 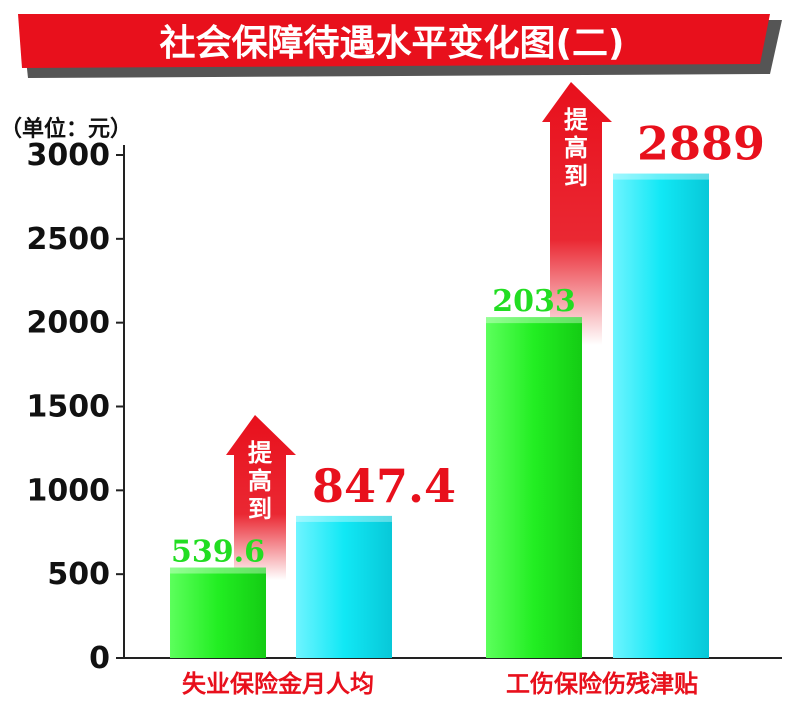 I want to click on value-label-before: 2033, so click(x=534, y=301).